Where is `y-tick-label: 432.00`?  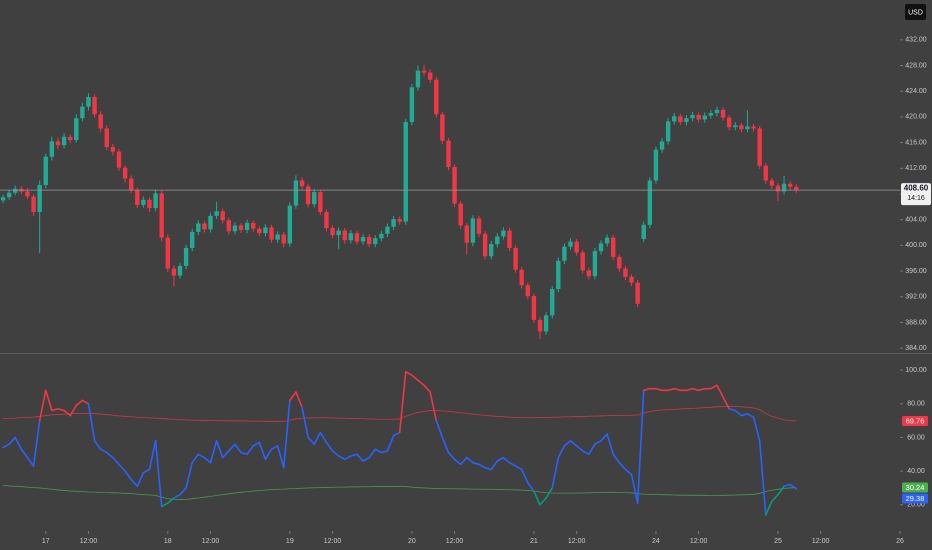 y-tick-label: 432.00 is located at coordinates (916, 40).